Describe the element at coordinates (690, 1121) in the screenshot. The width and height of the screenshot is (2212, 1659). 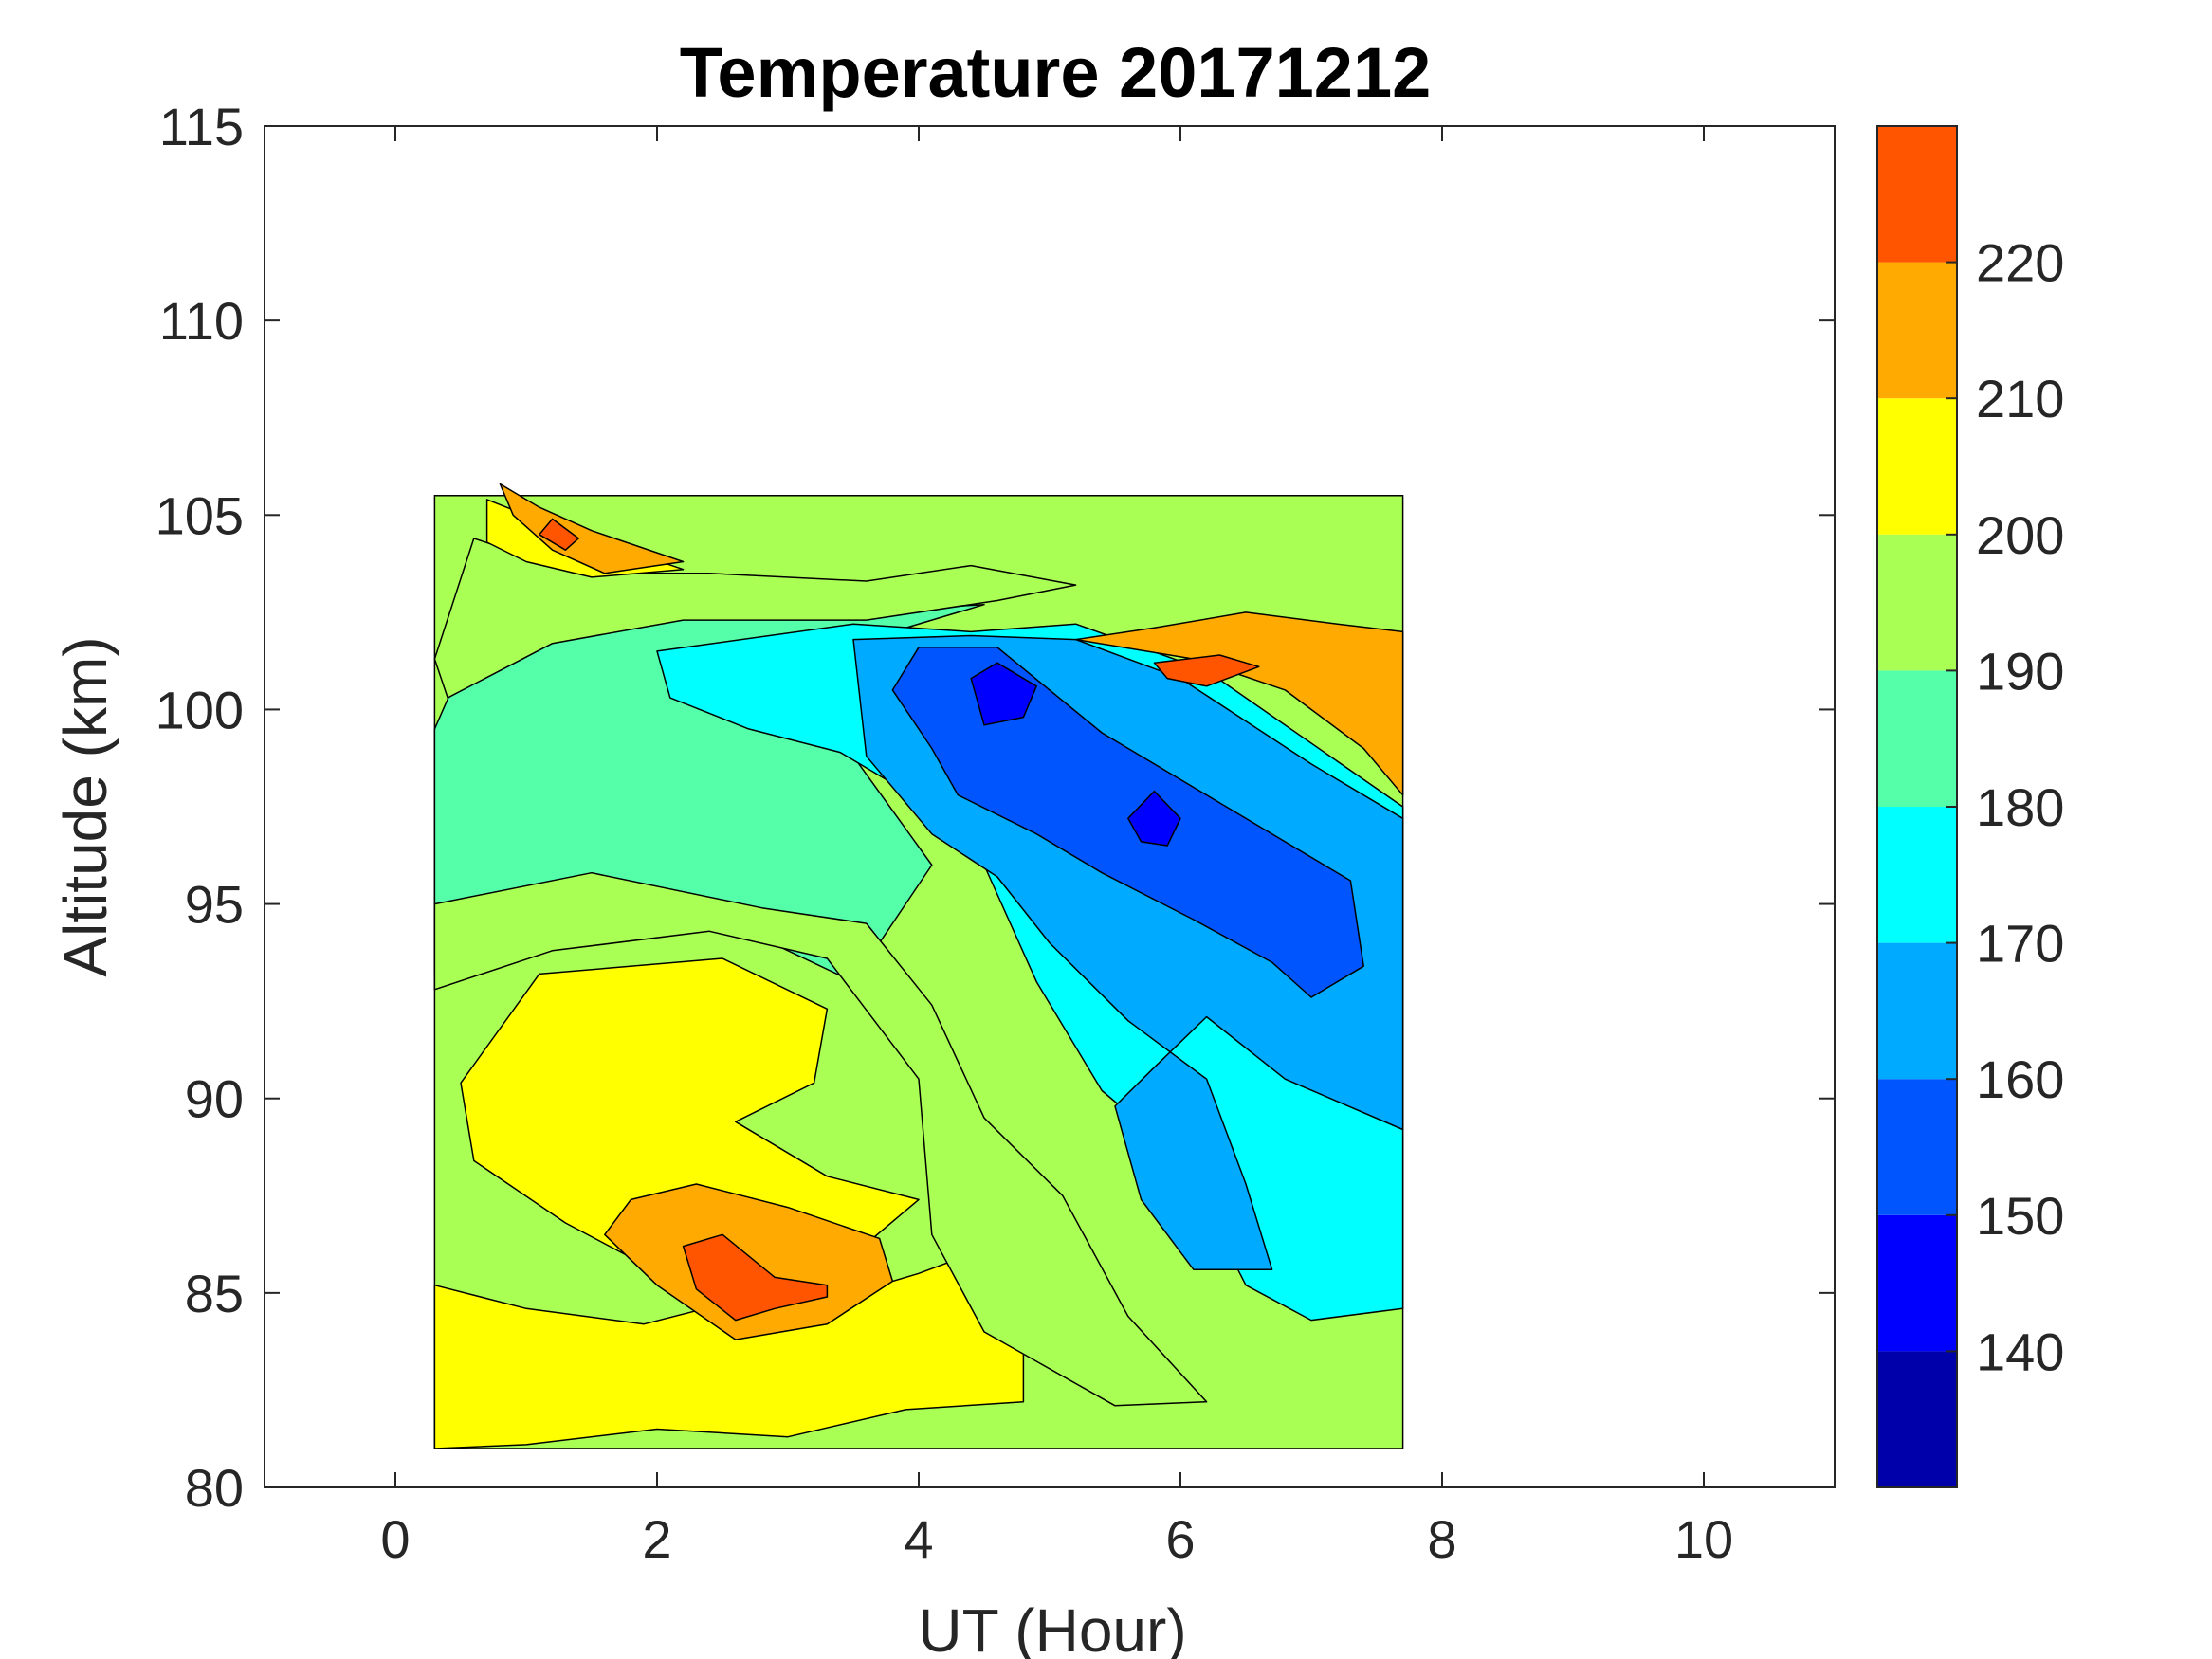
I see `contour-region-mid-yellow` at that location.